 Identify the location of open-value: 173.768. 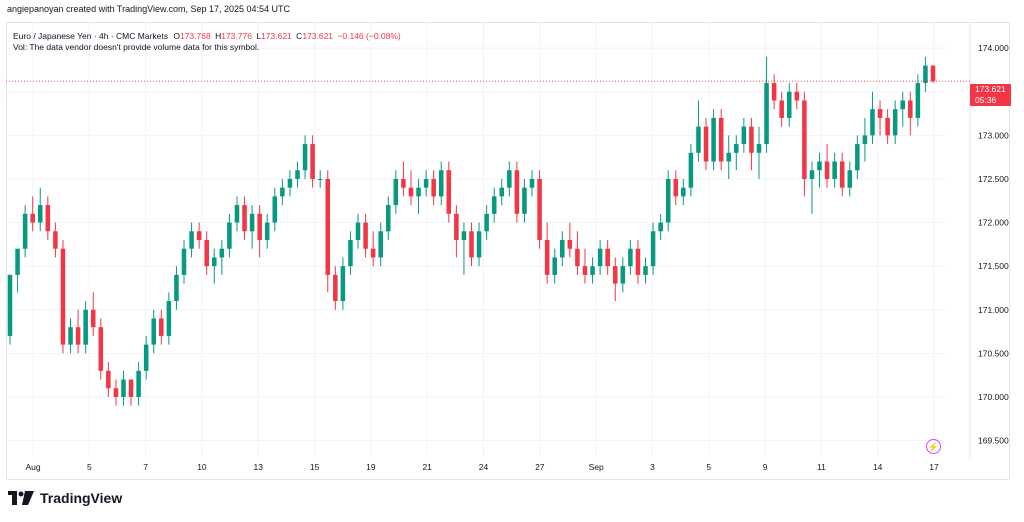
(195, 36).